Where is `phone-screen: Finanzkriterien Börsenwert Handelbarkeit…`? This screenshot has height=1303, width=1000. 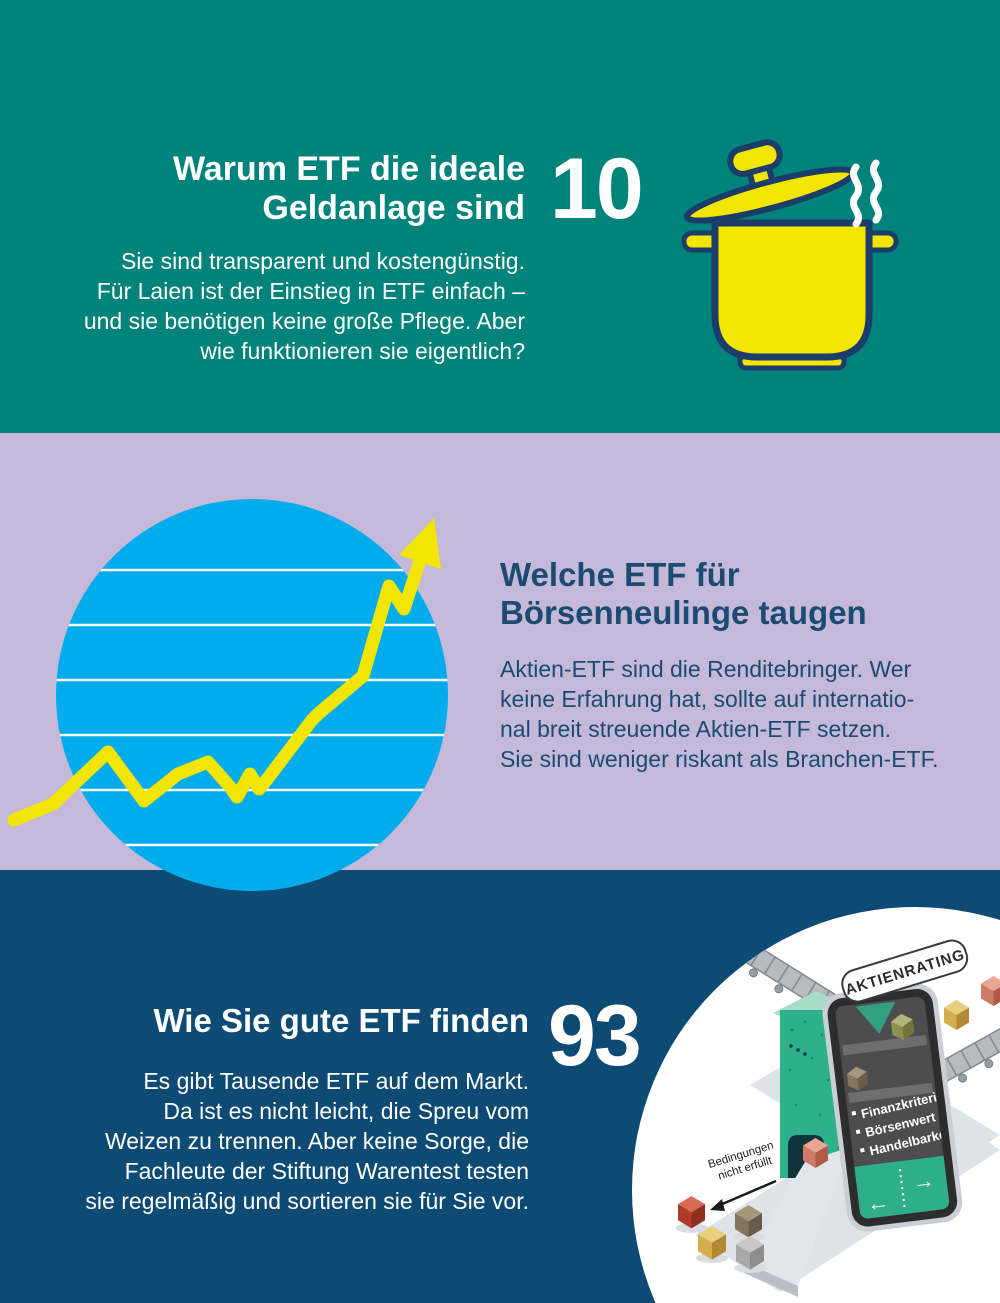 phone-screen: Finanzkriterien Börsenwert Handelbarkeit… is located at coordinates (896, 1110).